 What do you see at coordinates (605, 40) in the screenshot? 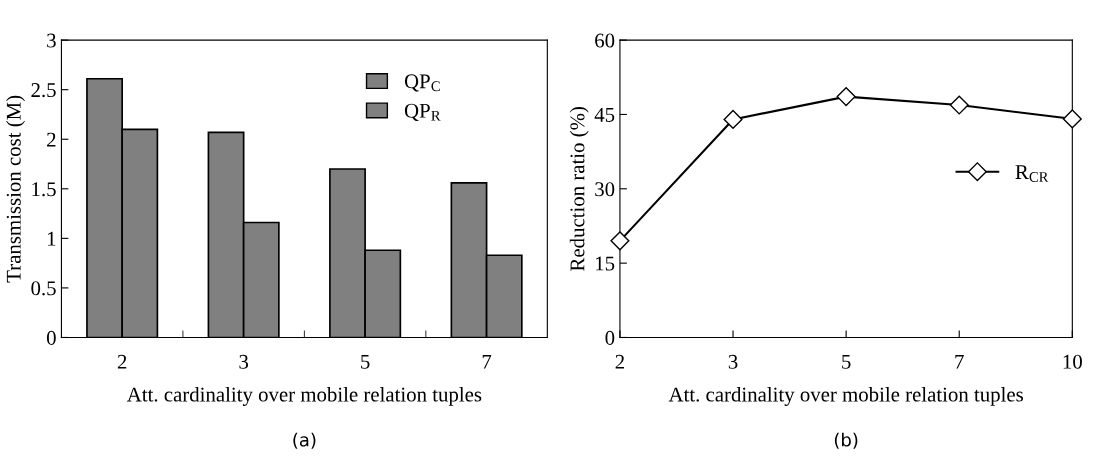
I see `y-tick-label: 60` at bounding box center [605, 40].